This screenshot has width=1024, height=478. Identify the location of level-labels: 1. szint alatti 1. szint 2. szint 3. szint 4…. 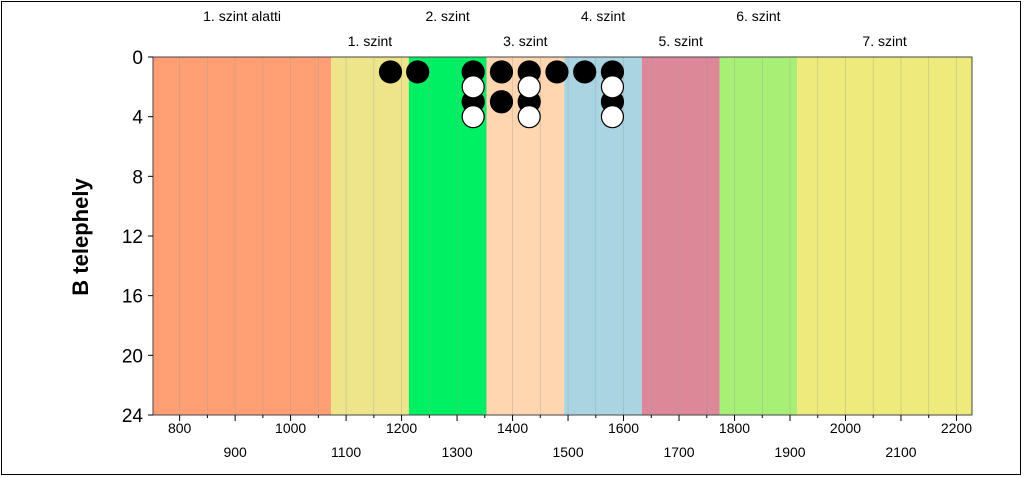
(555, 28).